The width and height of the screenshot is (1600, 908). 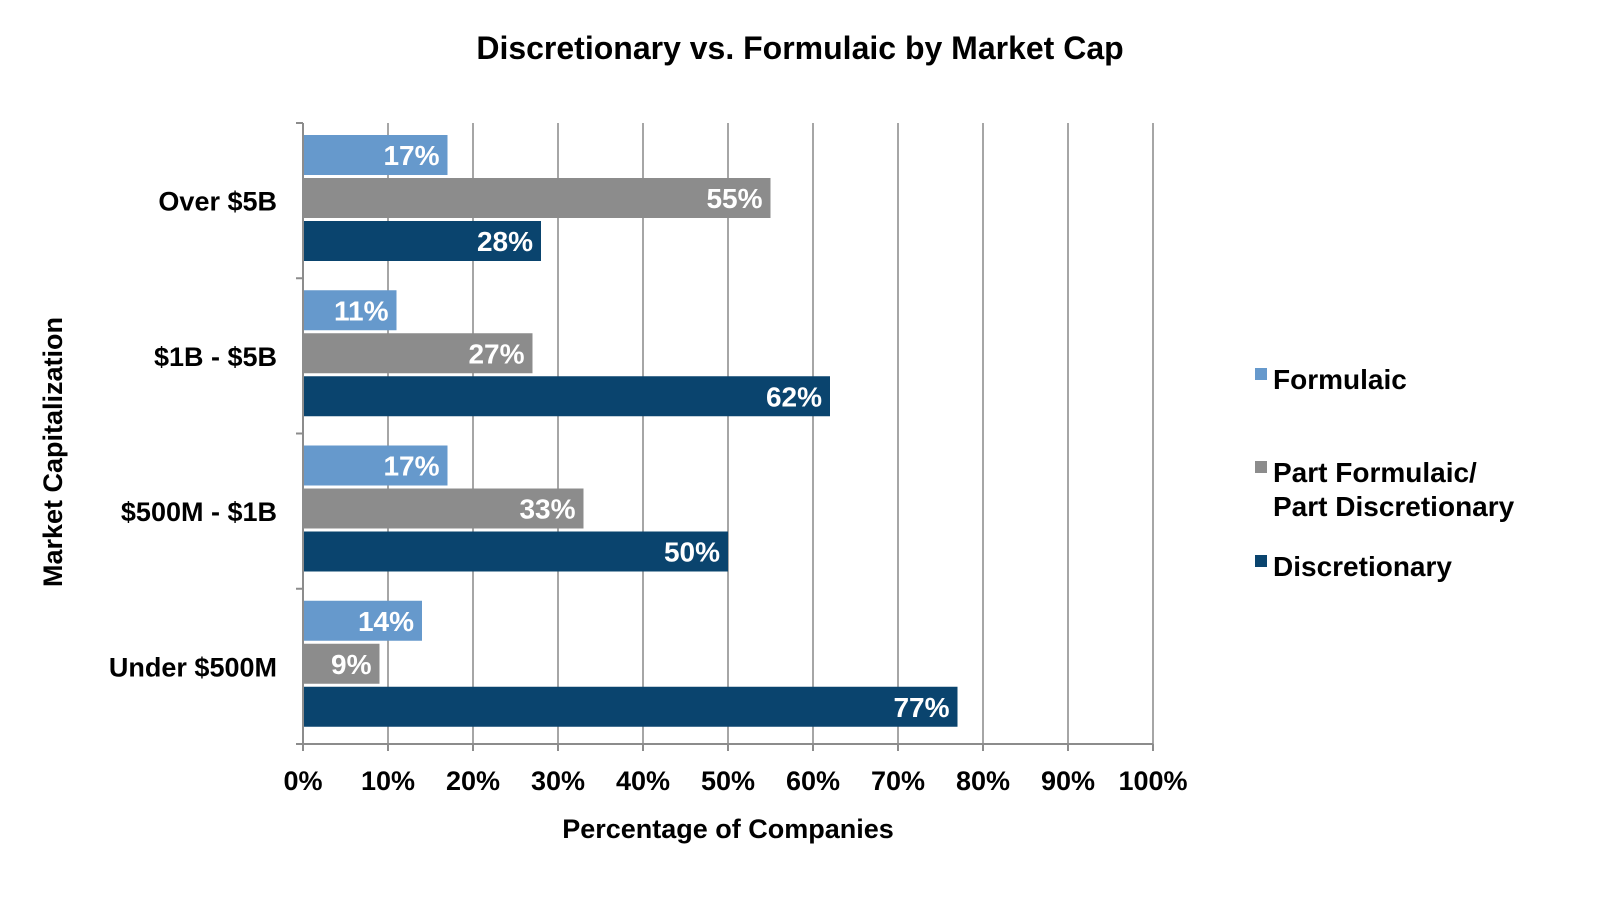 I want to click on x-tick-label: 40%, so click(x=643, y=781).